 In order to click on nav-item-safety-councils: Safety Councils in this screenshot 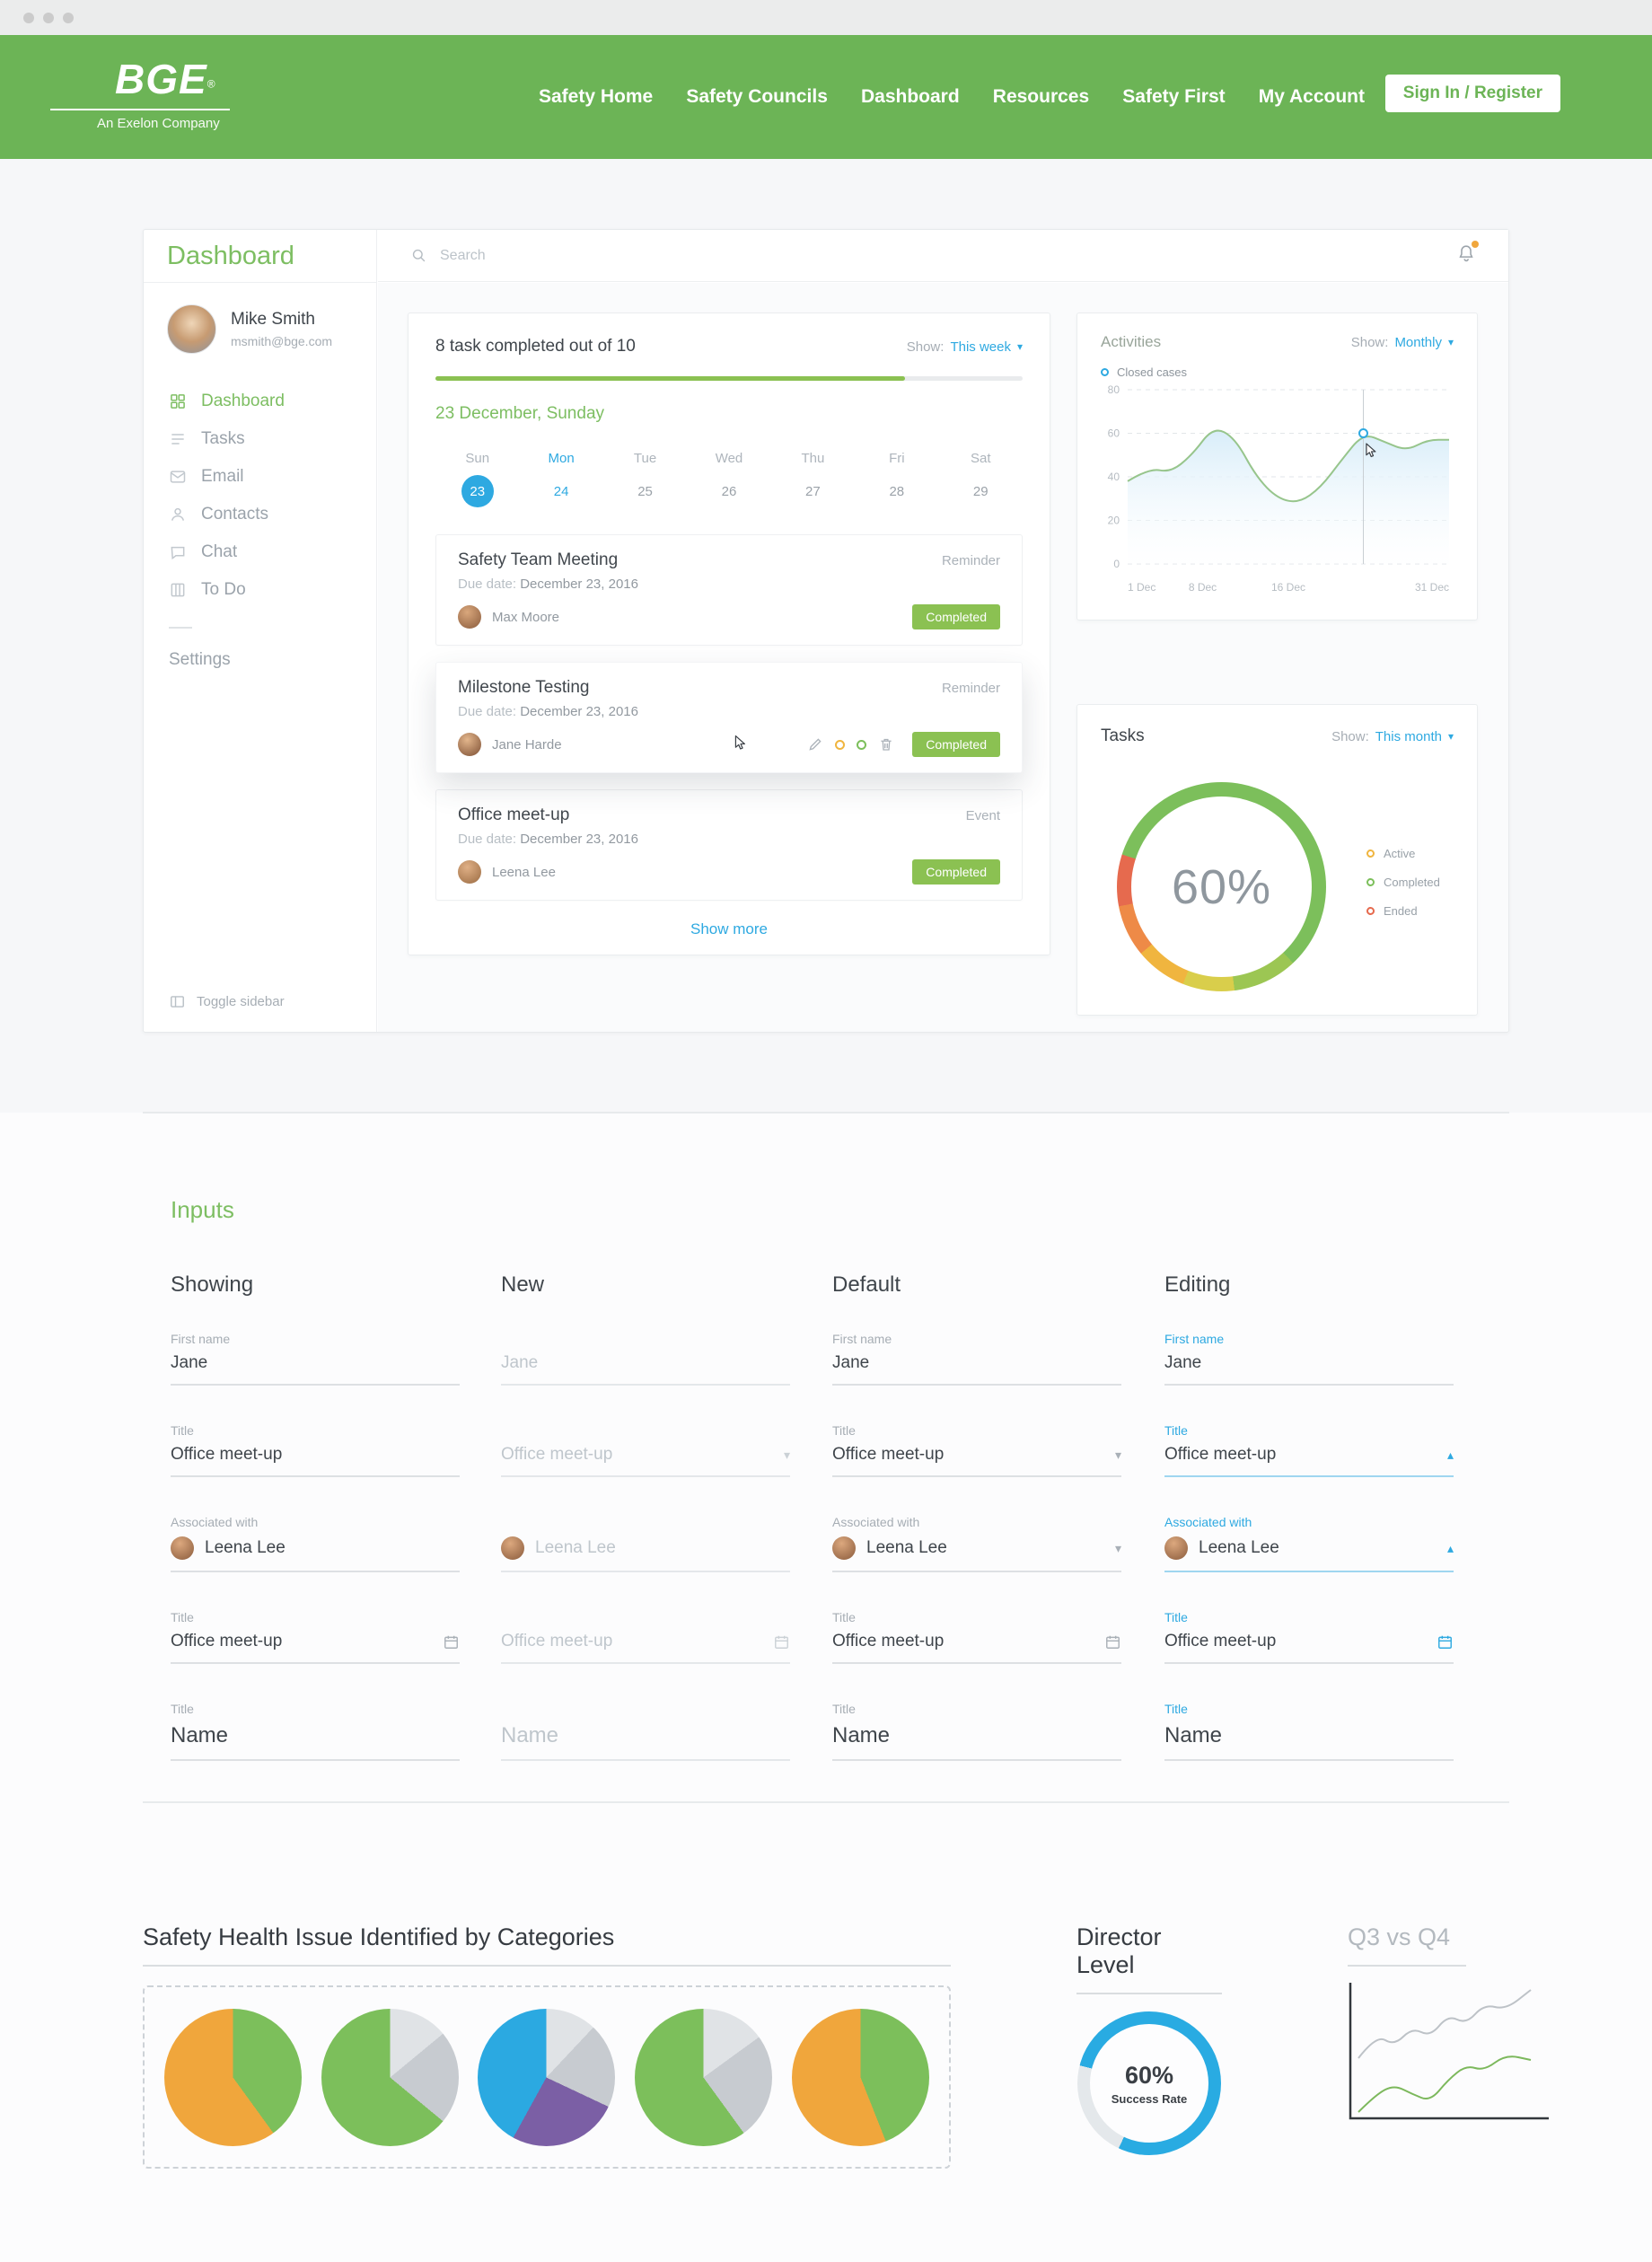, I will do `click(757, 96)`.